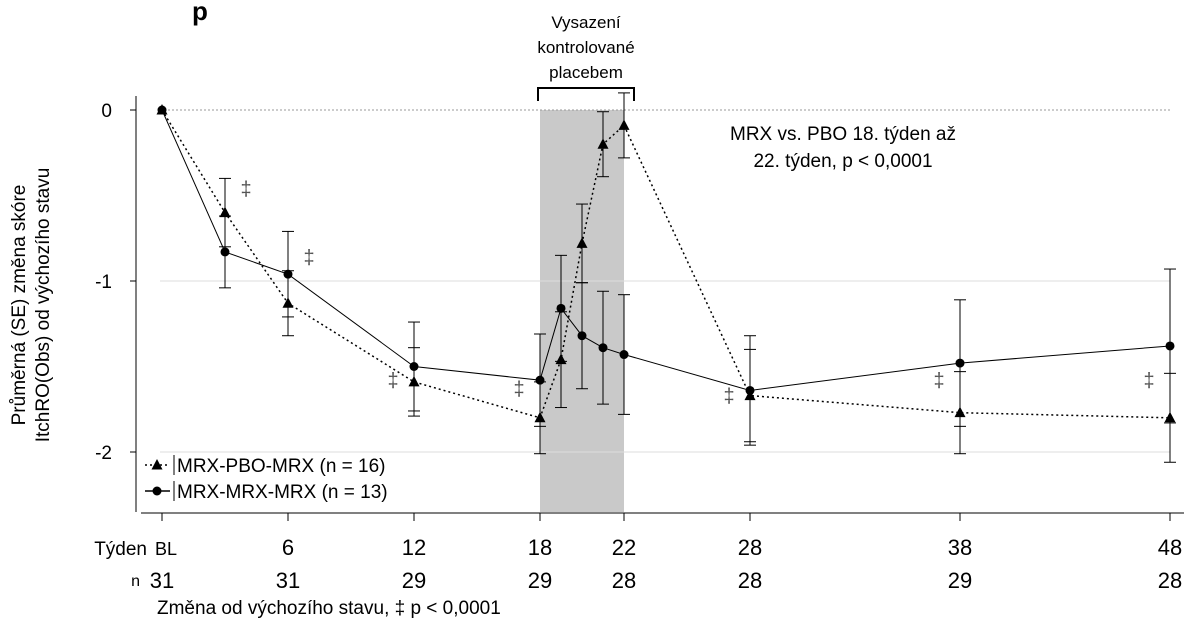 The height and width of the screenshot is (621, 1186). I want to click on week-label: BL, so click(166, 549).